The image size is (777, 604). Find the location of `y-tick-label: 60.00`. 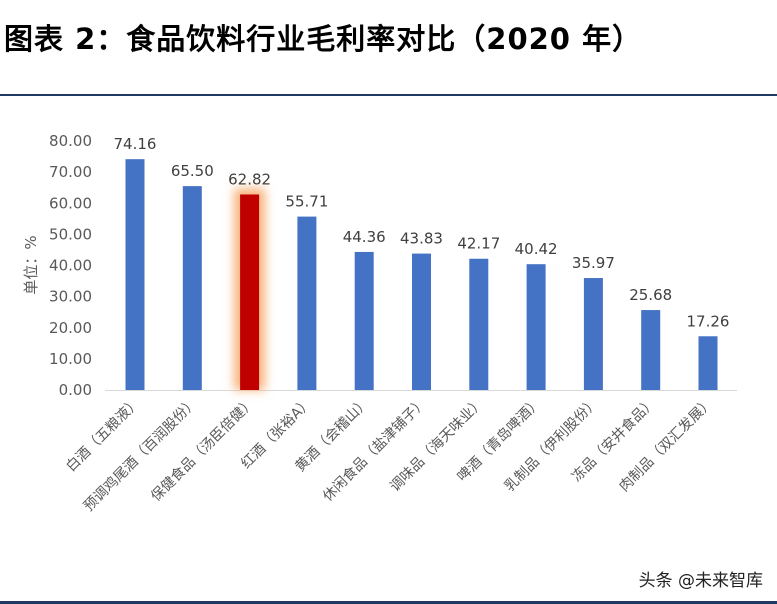

y-tick-label: 60.00 is located at coordinates (70, 203).